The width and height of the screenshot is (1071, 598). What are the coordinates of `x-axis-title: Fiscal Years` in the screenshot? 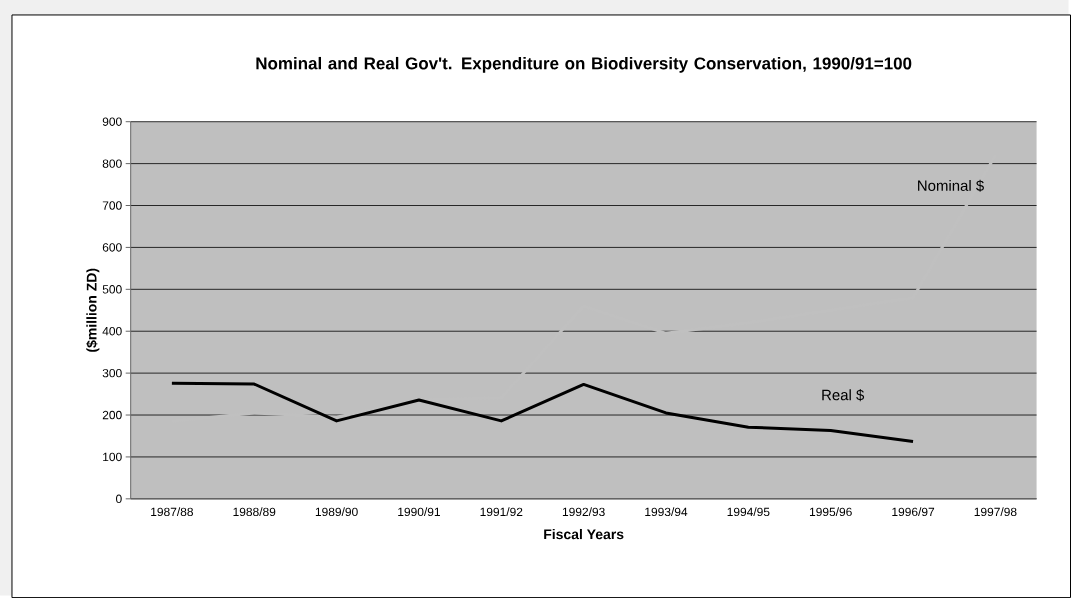 It's located at (584, 534).